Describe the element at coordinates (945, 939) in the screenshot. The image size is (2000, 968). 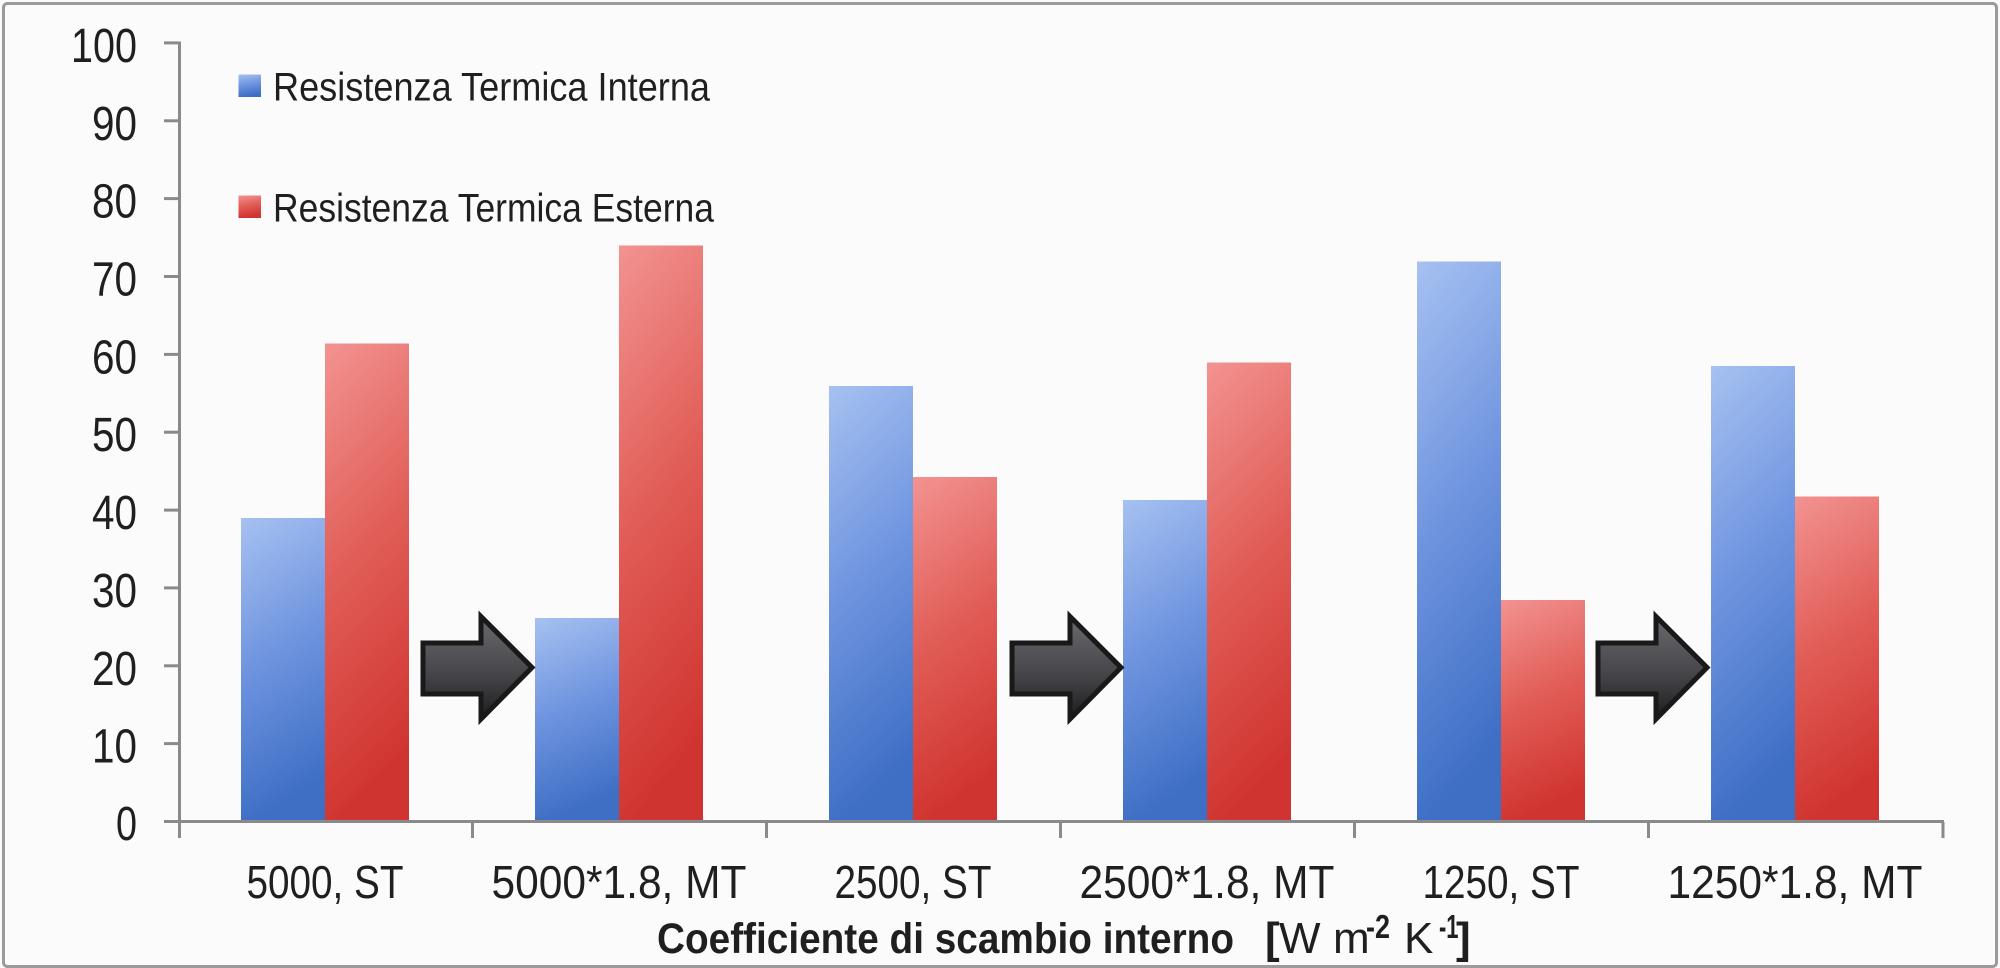
I see `svg-text:Coefficiente di scambio intern: Coefficiente di scambio interno` at that location.